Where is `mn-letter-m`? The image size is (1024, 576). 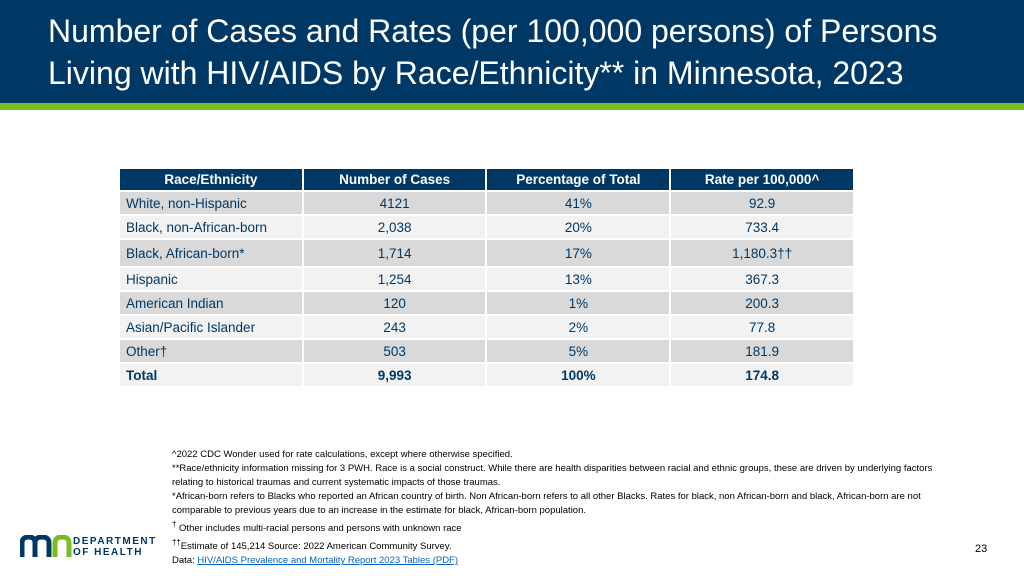 mn-letter-m is located at coordinates (36, 546).